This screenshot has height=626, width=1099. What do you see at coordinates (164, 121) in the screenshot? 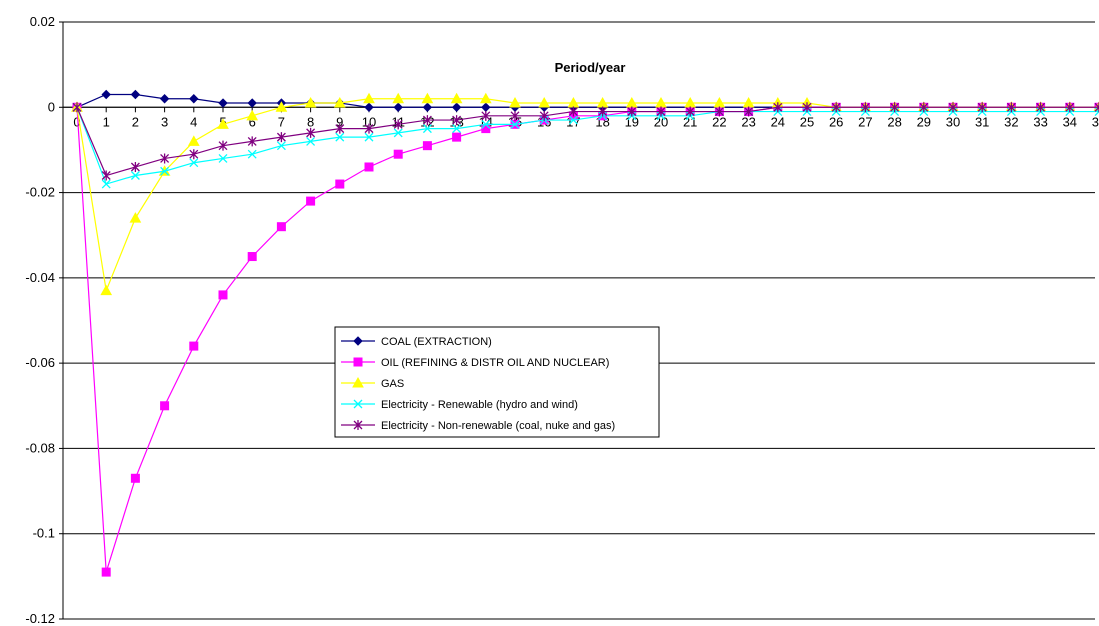
I see `x-tick-label: 3` at bounding box center [164, 121].